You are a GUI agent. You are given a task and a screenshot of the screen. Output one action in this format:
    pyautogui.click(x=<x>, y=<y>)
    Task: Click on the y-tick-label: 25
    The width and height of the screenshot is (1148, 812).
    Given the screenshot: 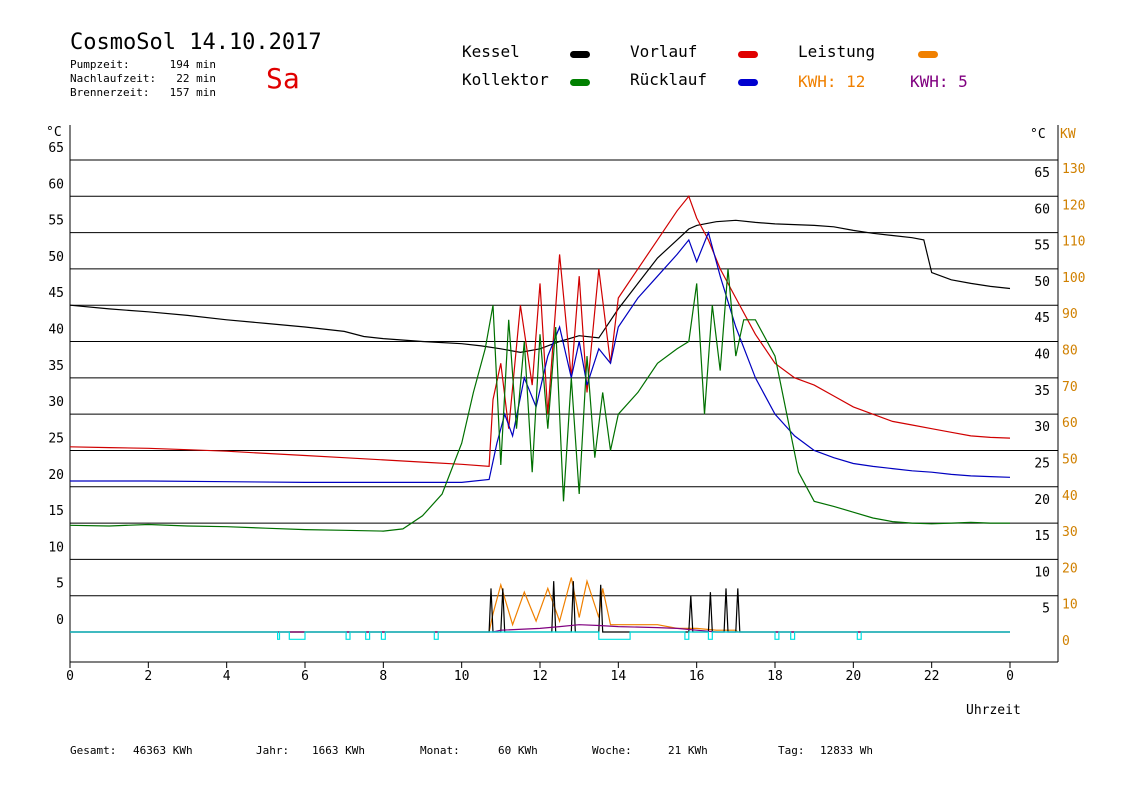 What is the action you would take?
    pyautogui.click(x=56, y=438)
    